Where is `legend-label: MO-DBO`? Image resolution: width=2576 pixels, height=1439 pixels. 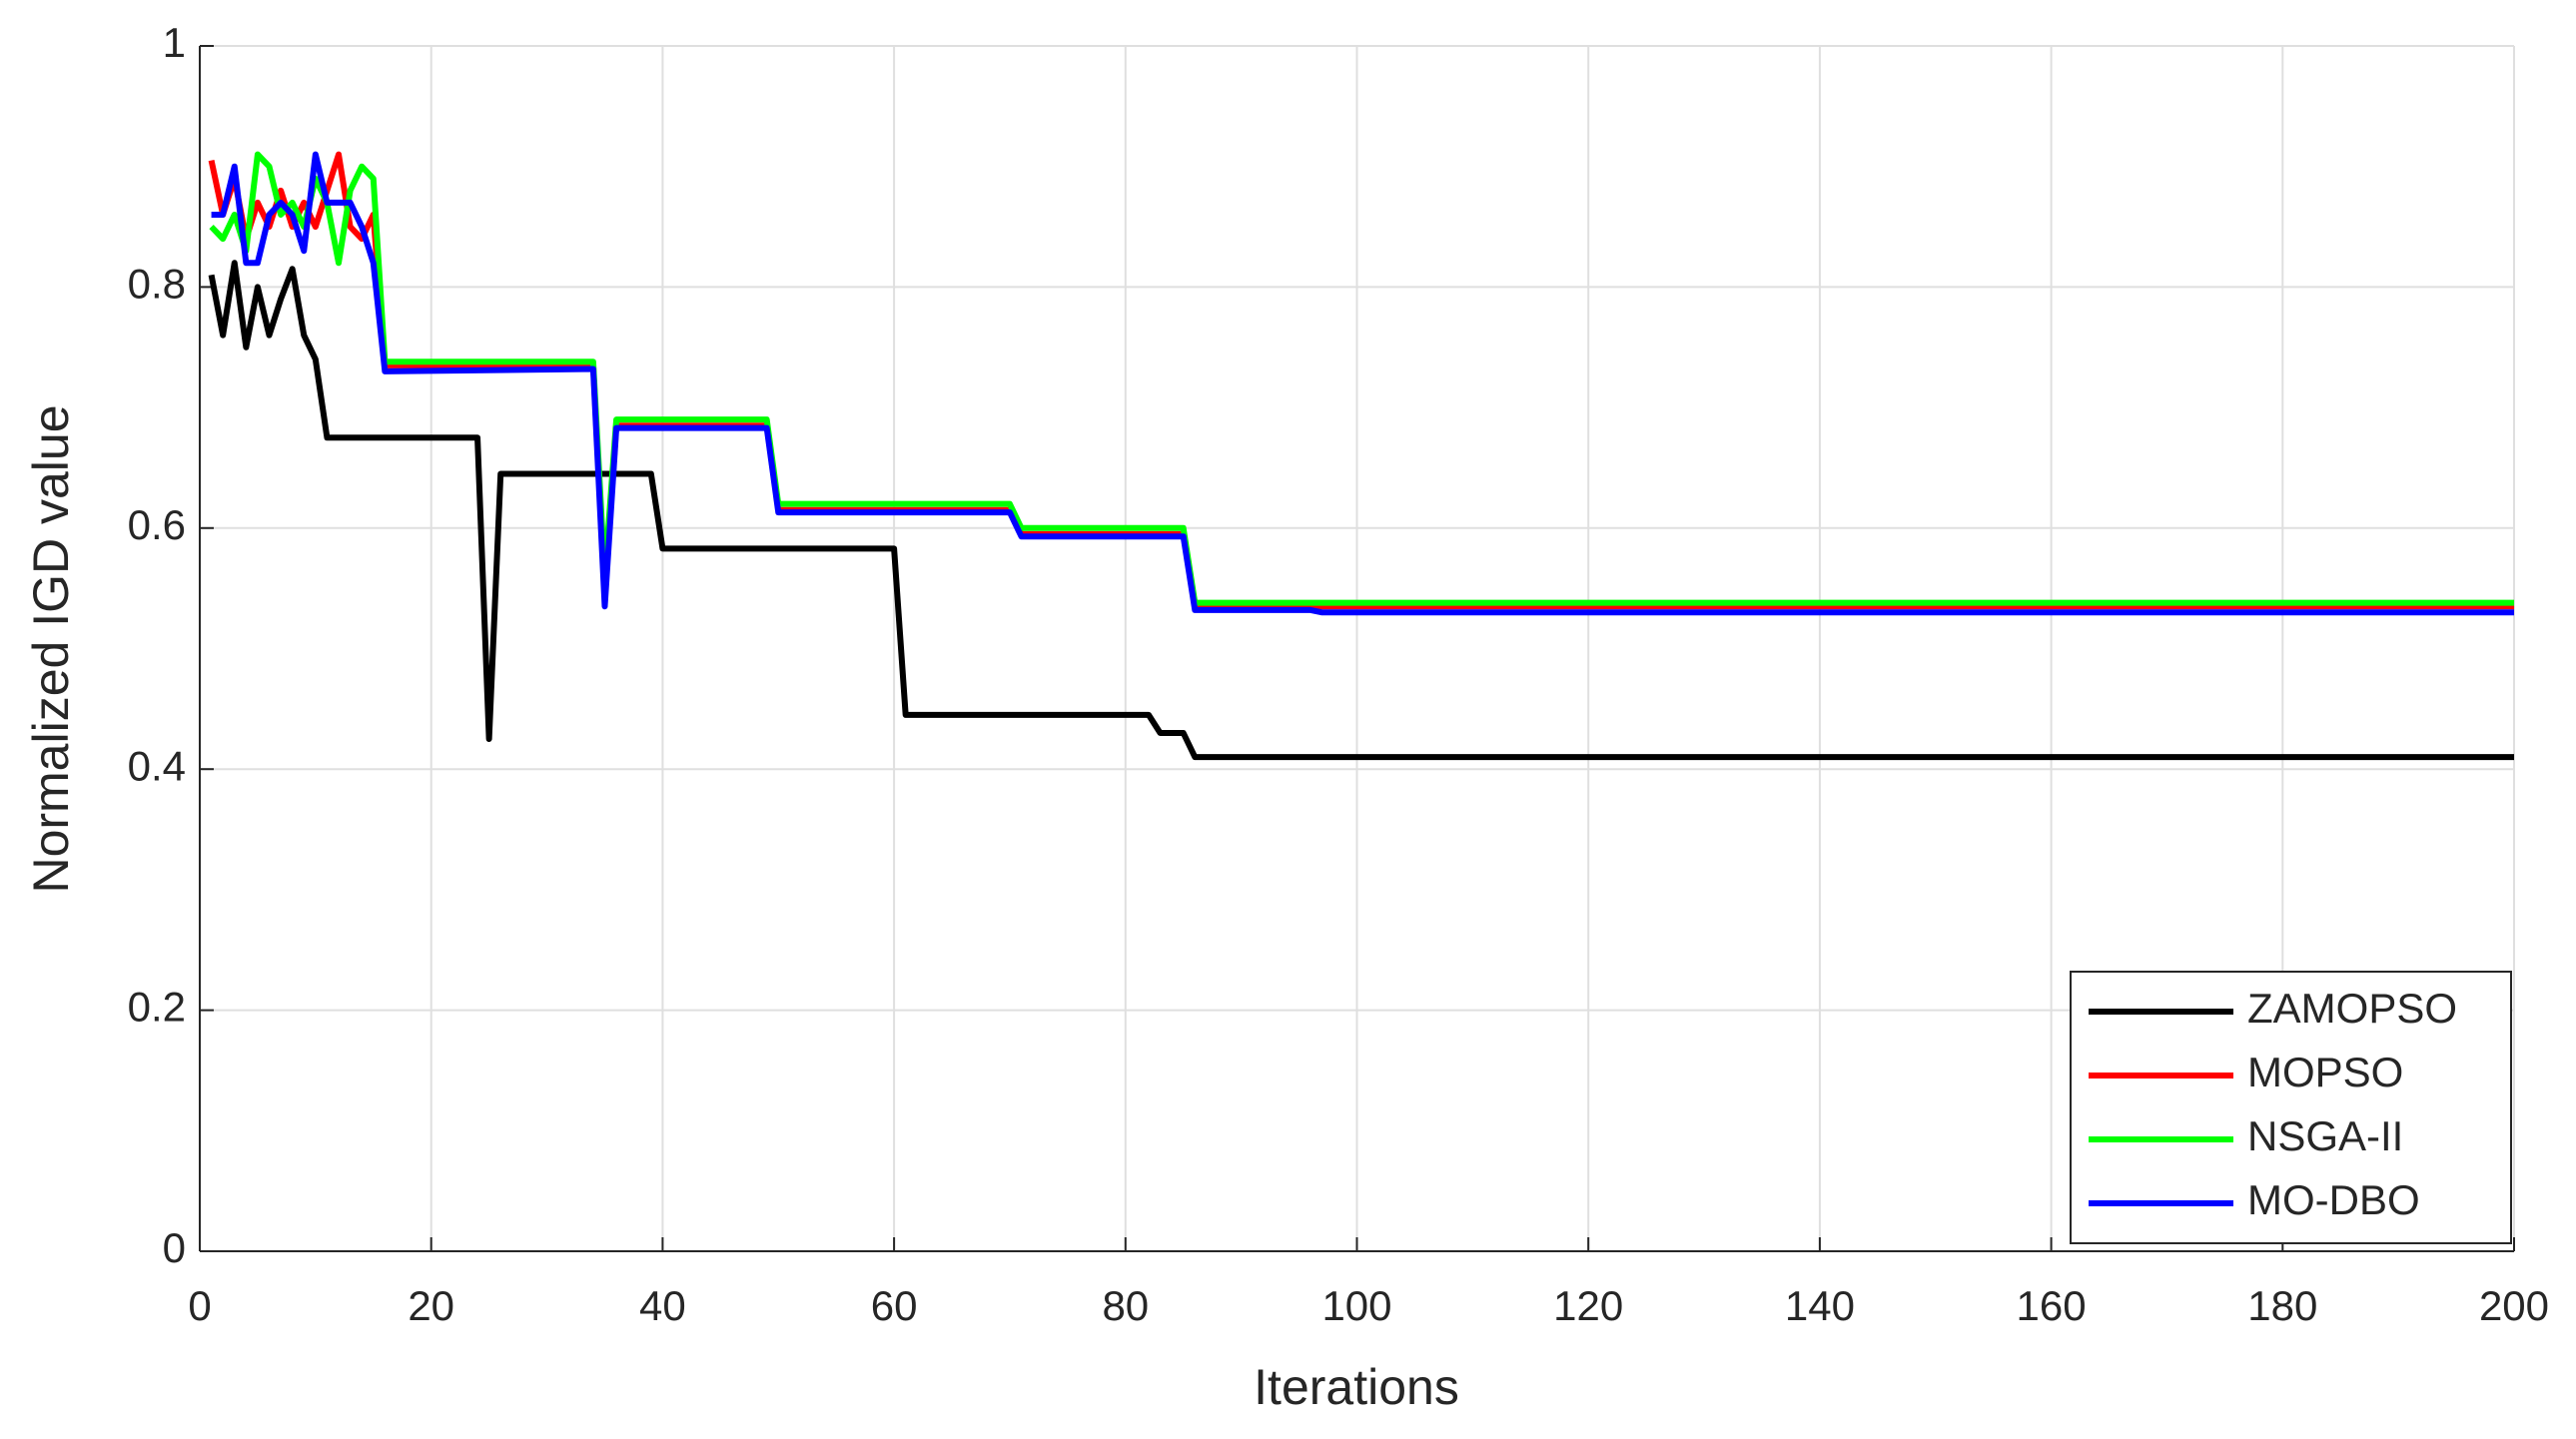 legend-label: MO-DBO is located at coordinates (2333, 1200).